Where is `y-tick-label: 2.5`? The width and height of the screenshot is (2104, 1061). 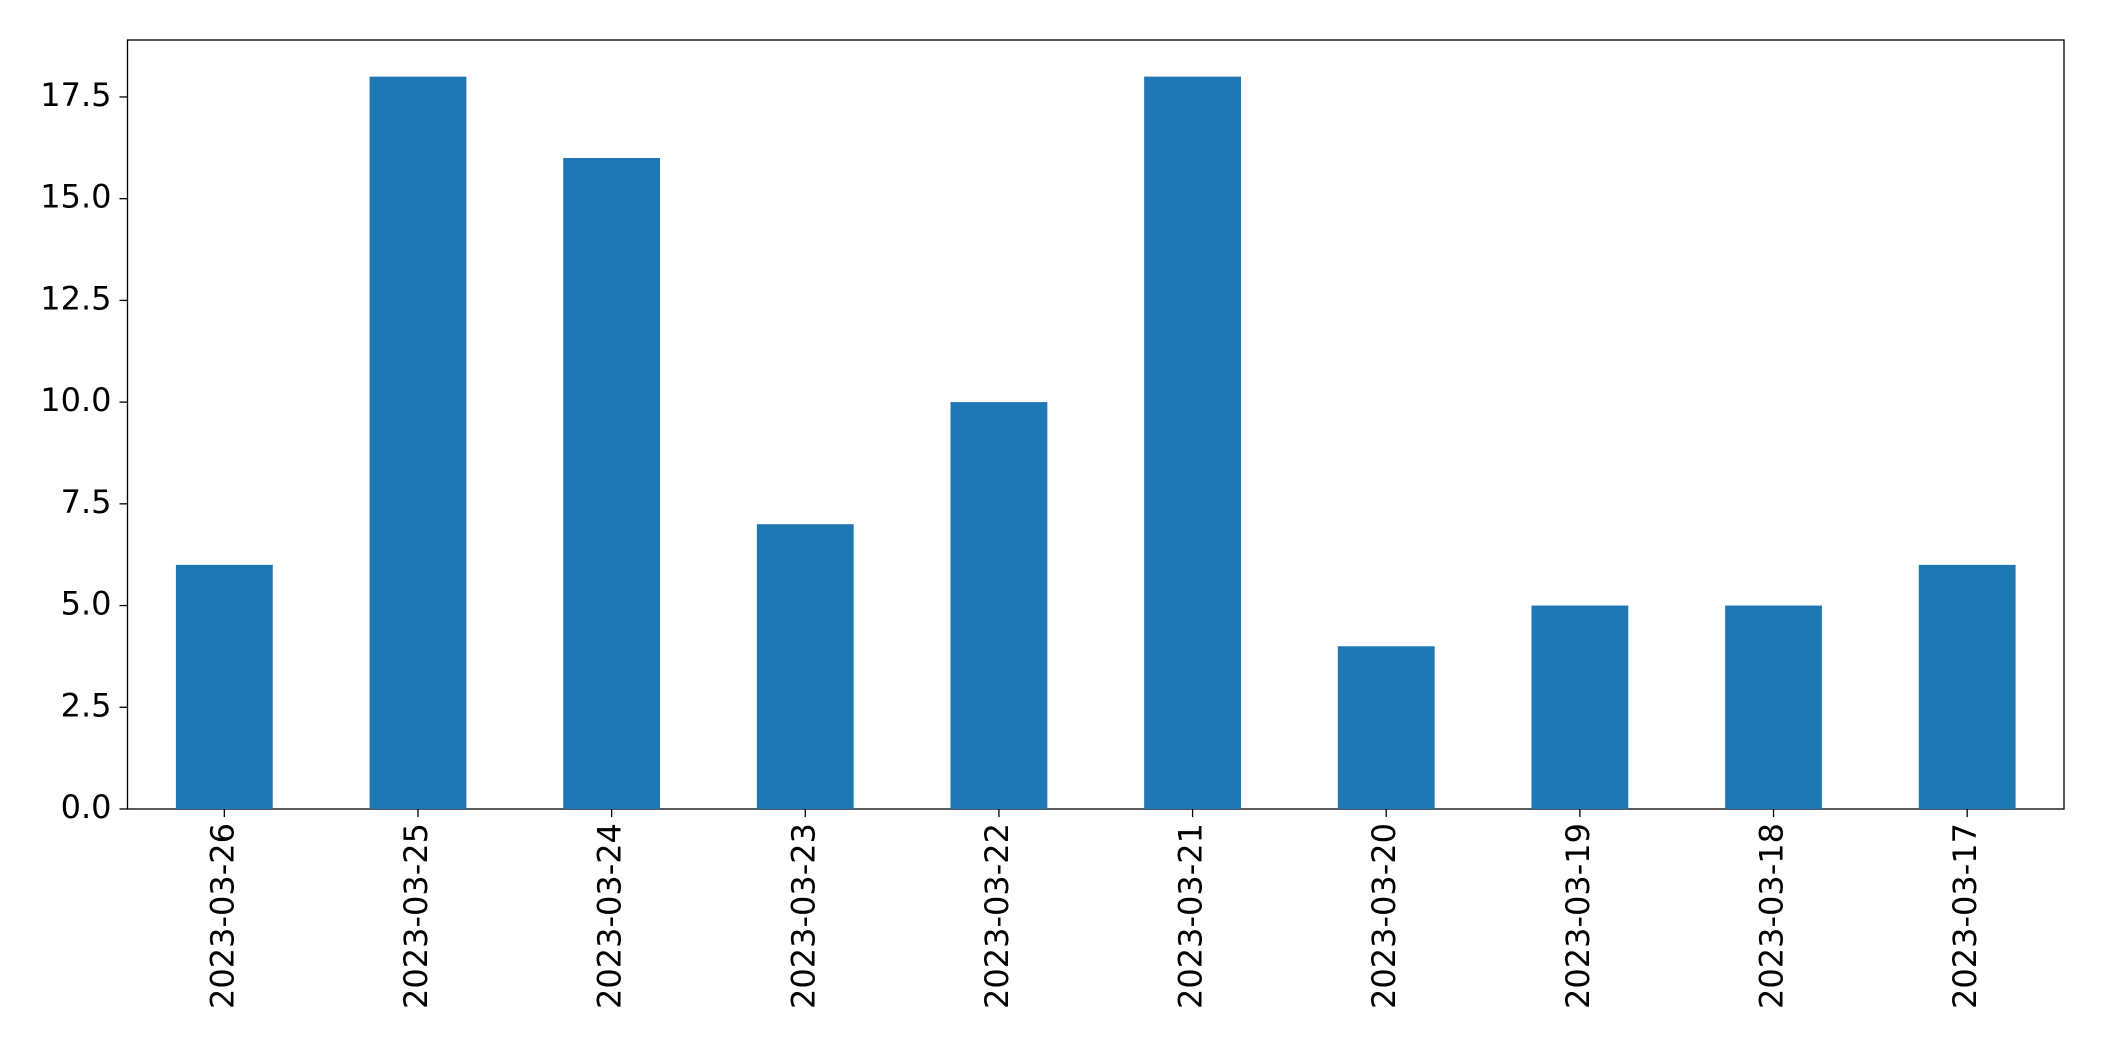
y-tick-label: 2.5 is located at coordinates (86, 705).